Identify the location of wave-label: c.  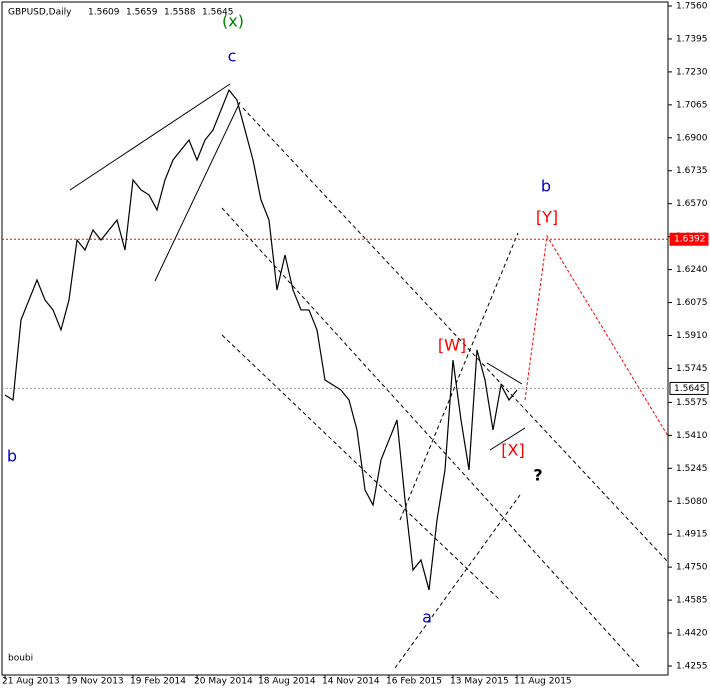
(232, 56).